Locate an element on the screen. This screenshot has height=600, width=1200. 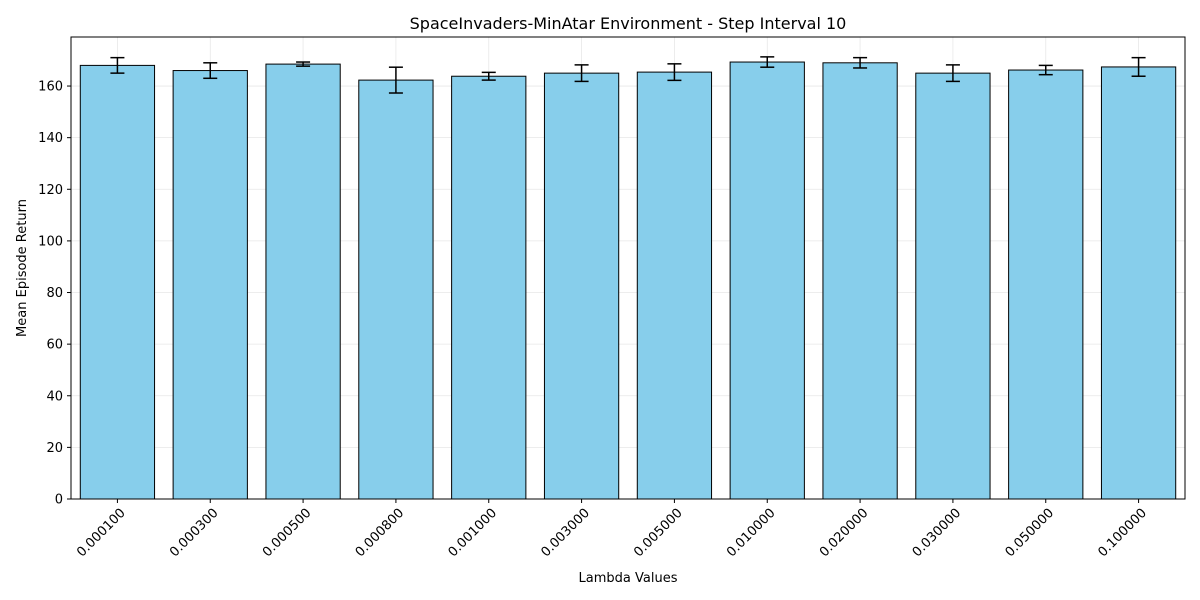
y-tick-label: 100 is located at coordinates (50, 241).